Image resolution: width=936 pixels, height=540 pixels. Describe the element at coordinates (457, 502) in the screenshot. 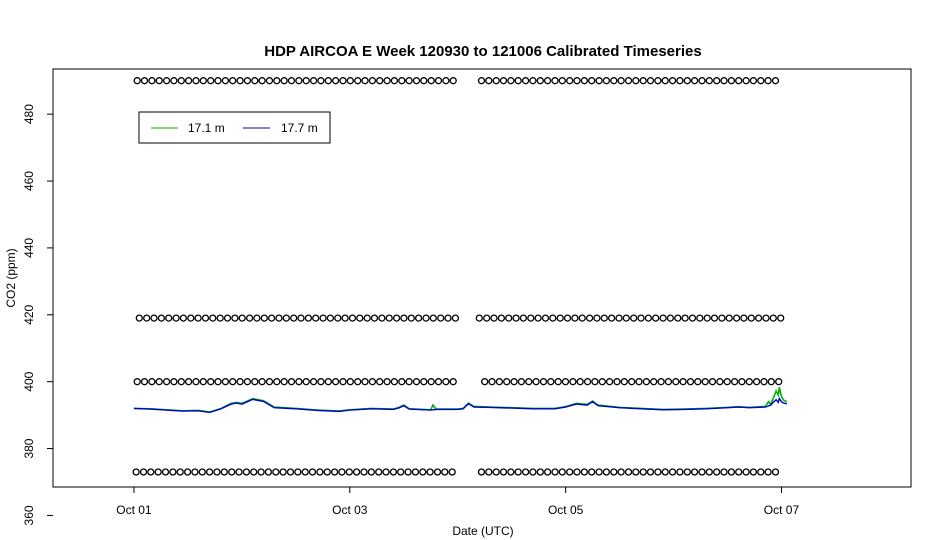

I see `x-axis: Oct 01 Oct 03 Oct 05 Oct 07` at that location.